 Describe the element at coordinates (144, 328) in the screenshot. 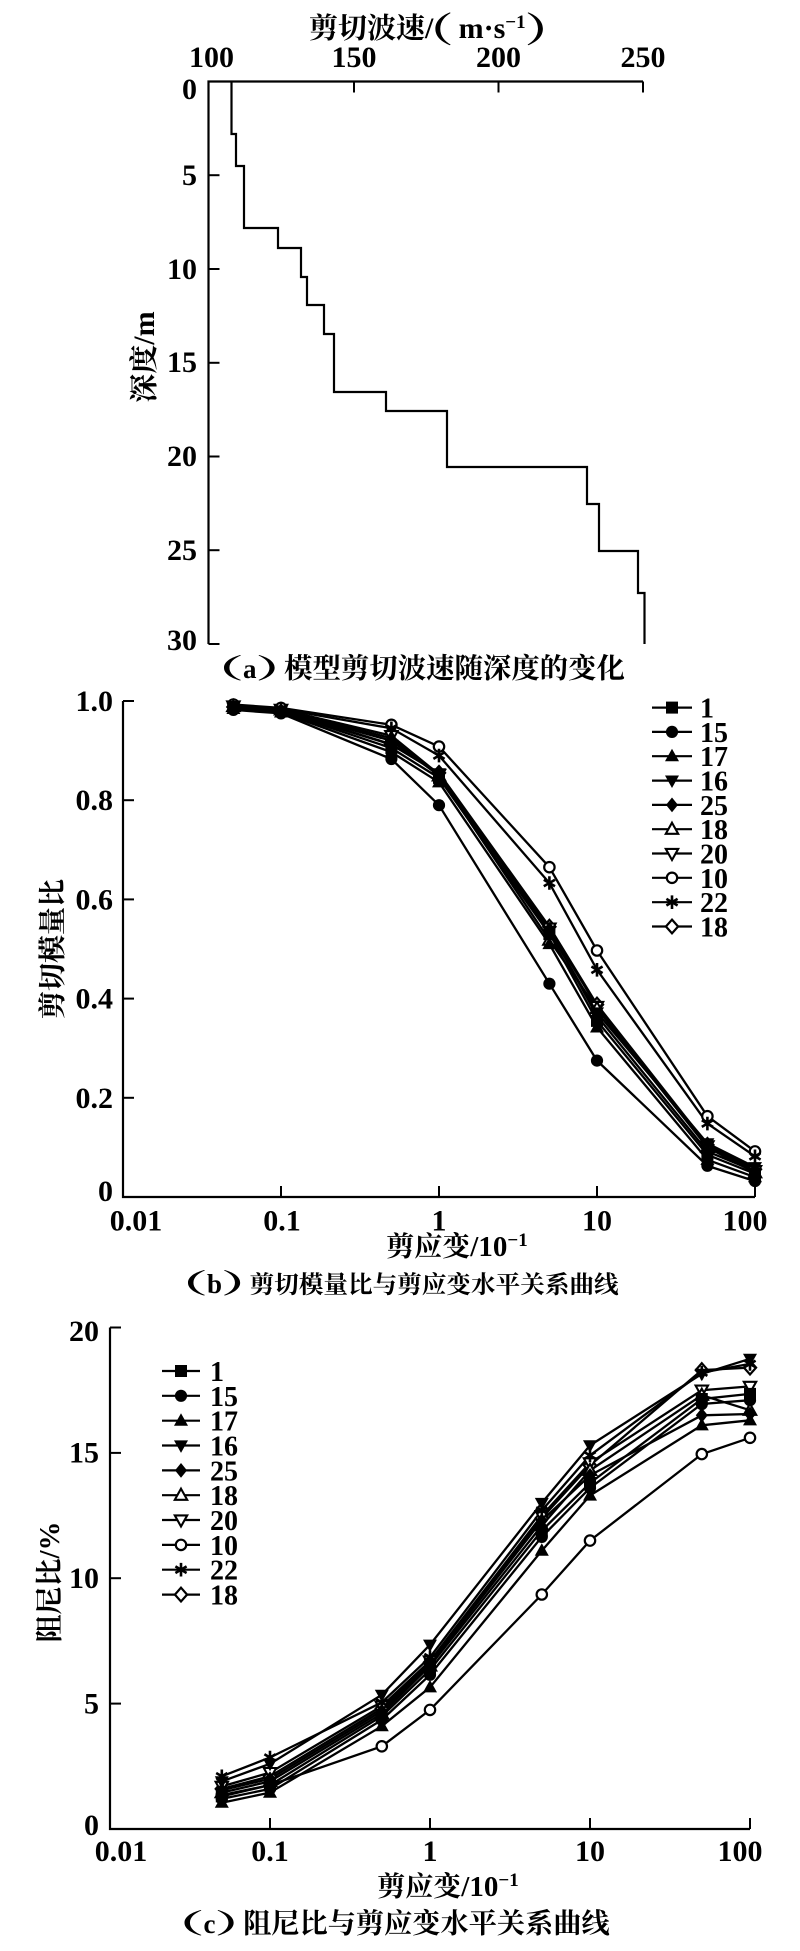

I see `svg-text: /m` at that location.